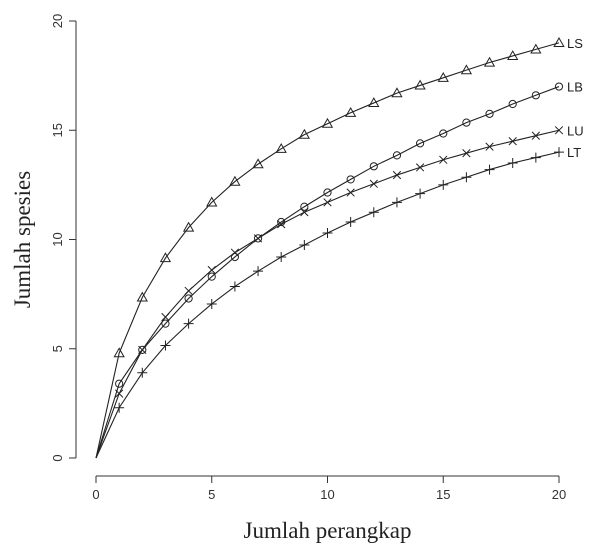 This screenshot has height=549, width=601. I want to click on x-ticks: 0 5 10 15 20, so click(329, 489).